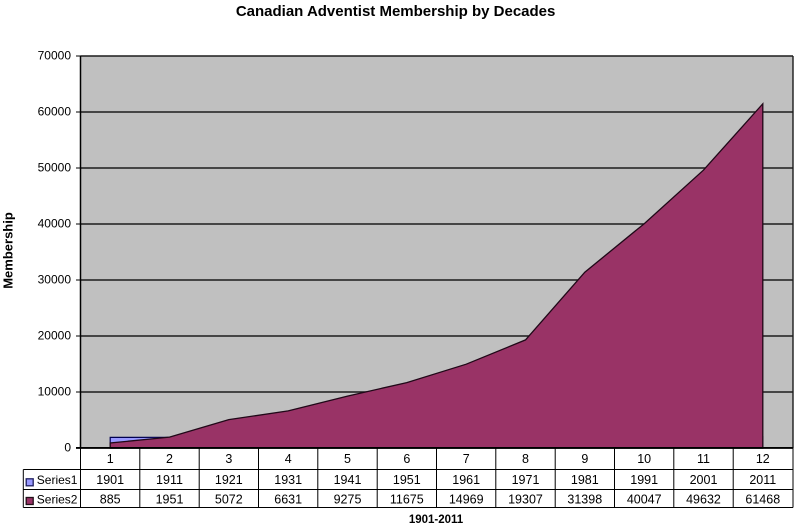 This screenshot has height=530, width=800. What do you see at coordinates (288, 459) in the screenshot?
I see `svg-text: 4` at bounding box center [288, 459].